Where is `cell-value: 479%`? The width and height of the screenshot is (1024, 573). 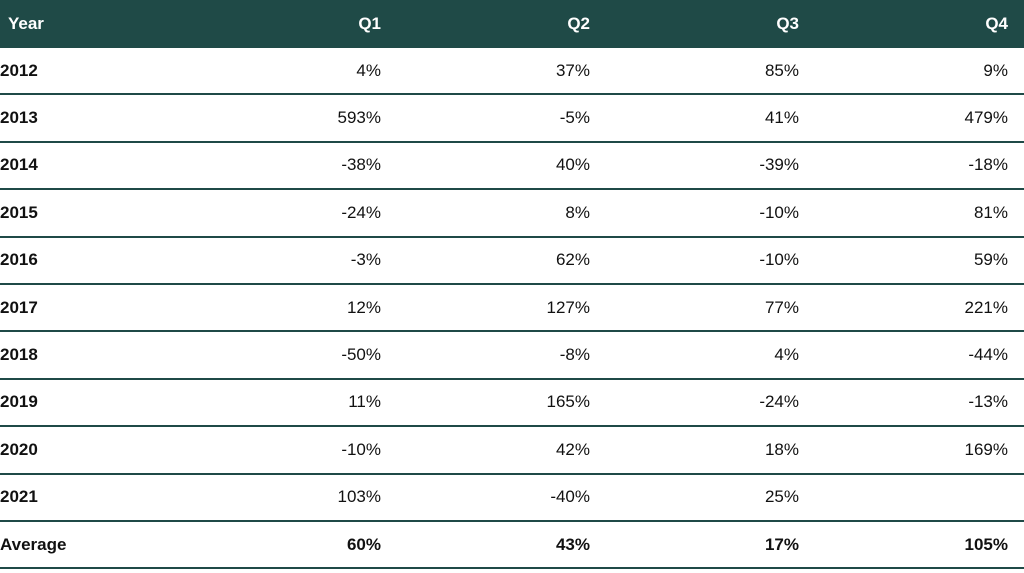 cell-value: 479% is located at coordinates (986, 118).